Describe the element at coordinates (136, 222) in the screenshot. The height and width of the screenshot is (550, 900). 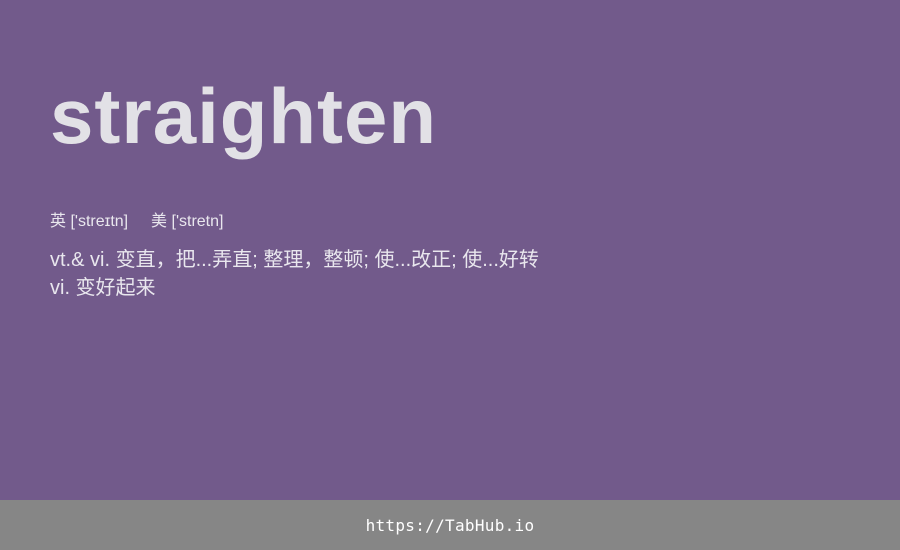
I see `phonetics: 英 ['streɪtn] 美 ['stretn]` at that location.